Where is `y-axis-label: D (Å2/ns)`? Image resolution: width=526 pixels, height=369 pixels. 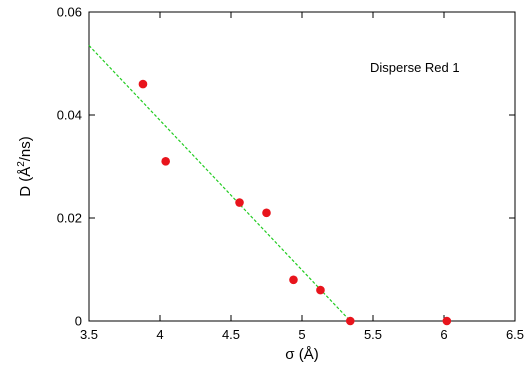
y-axis-label: D (Å2/ns) is located at coordinates (25, 166).